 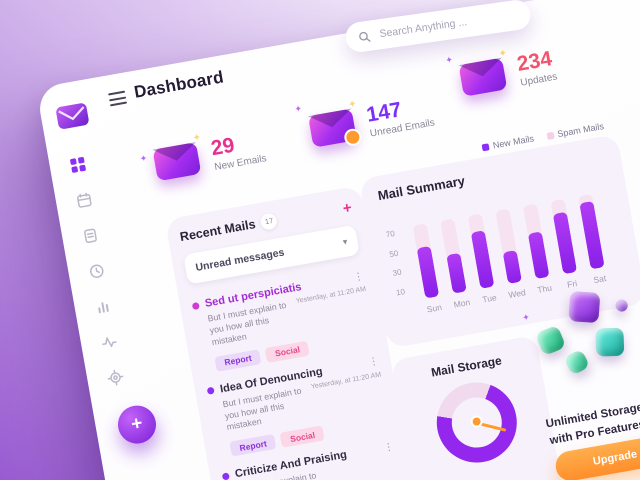 What do you see at coordinates (72, 115) in the screenshot?
I see `mail-logo-icon` at bounding box center [72, 115].